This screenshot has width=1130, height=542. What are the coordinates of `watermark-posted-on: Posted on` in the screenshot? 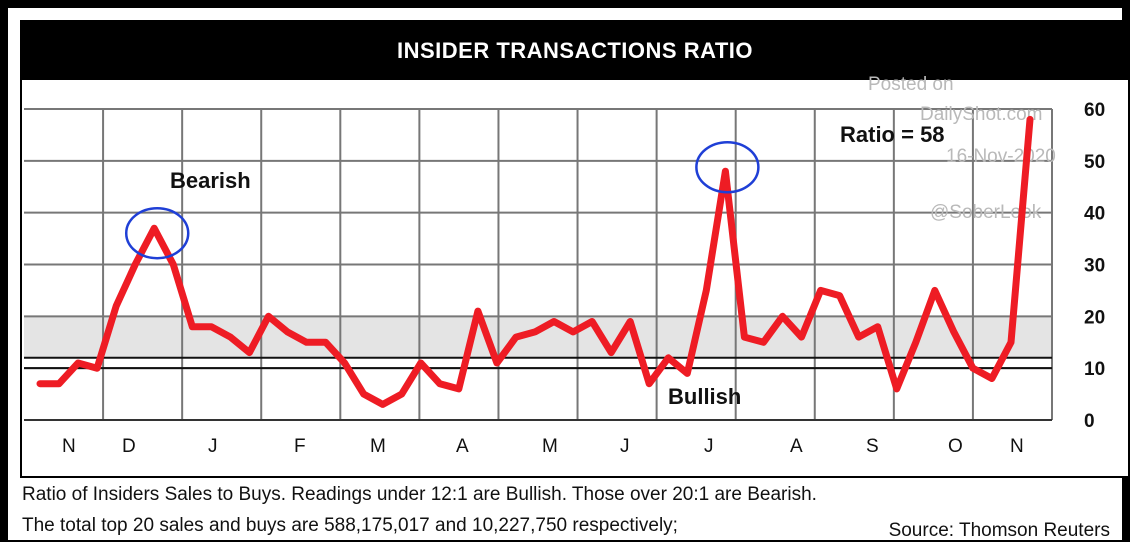 It's located at (911, 84).